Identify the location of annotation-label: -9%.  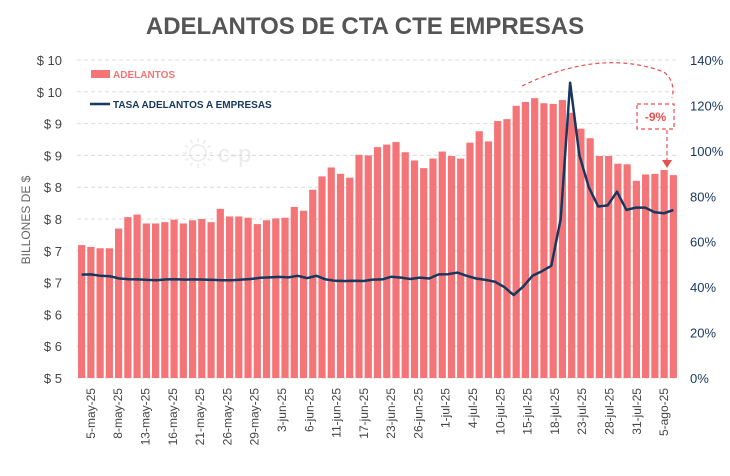
(656, 117).